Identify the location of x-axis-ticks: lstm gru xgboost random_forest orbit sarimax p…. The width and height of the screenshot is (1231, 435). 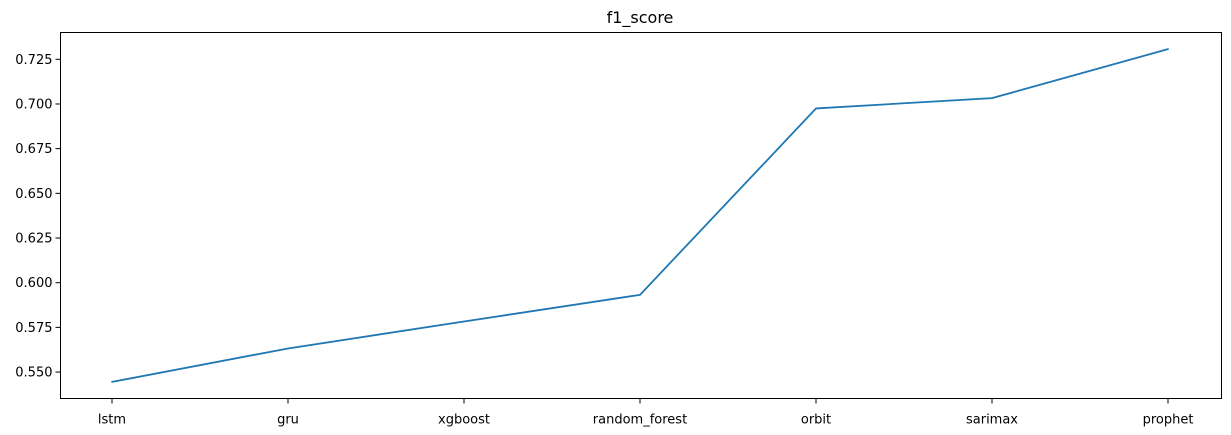
(646, 413).